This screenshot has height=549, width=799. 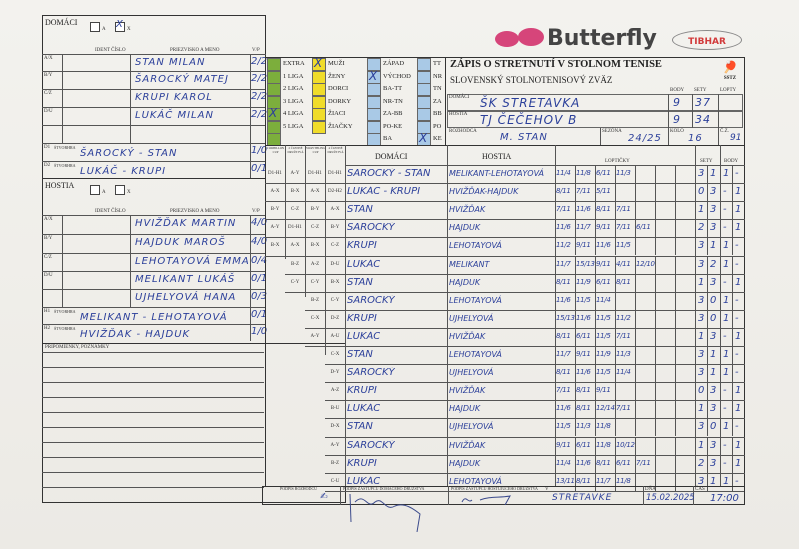 What do you see at coordinates (465, 282) in the screenshot?
I see `away-player: HAJDUK` at bounding box center [465, 282].